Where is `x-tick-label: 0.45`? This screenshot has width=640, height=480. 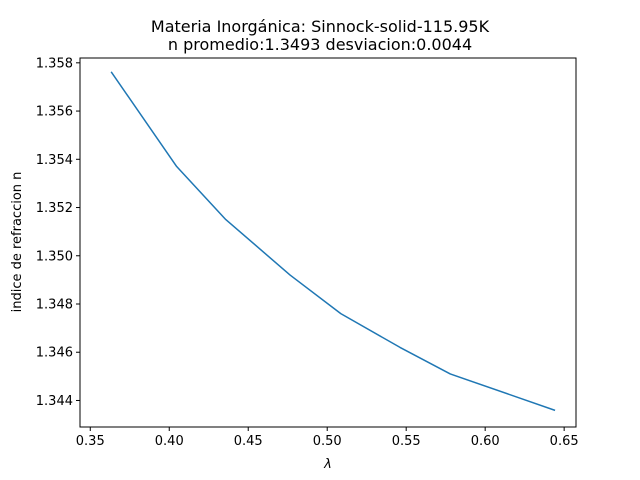
x-tick-label: 0.45 is located at coordinates (248, 441).